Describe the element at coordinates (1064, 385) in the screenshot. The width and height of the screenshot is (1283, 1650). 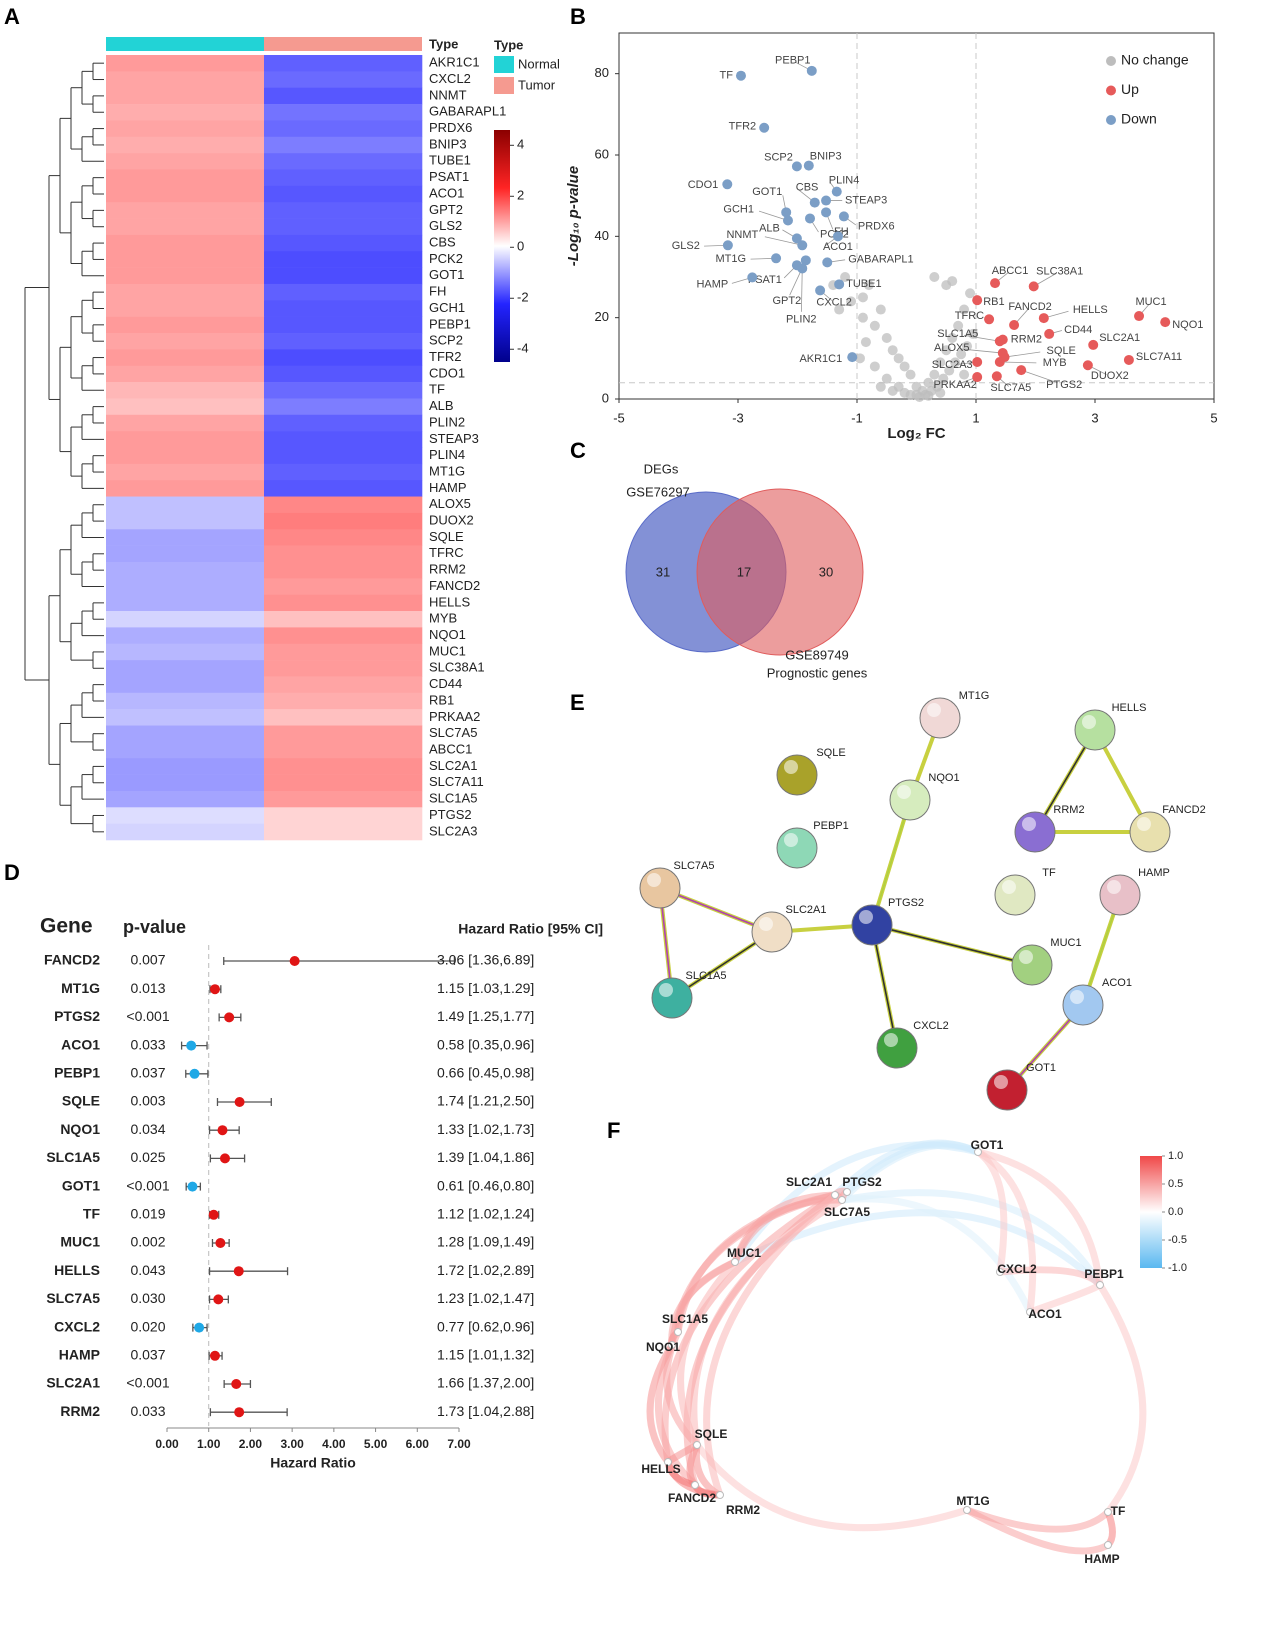
I see `point-label: PTGS2` at that location.